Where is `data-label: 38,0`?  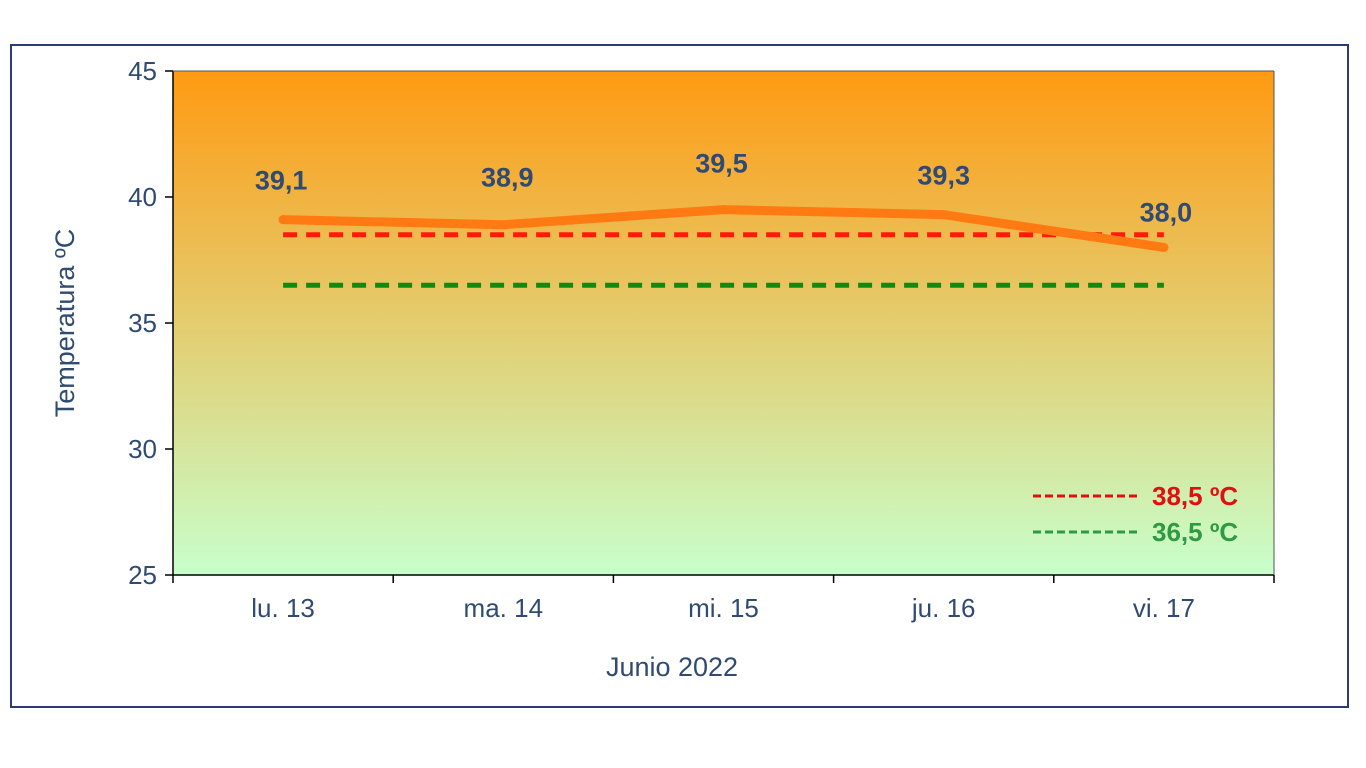 data-label: 38,0 is located at coordinates (1166, 212).